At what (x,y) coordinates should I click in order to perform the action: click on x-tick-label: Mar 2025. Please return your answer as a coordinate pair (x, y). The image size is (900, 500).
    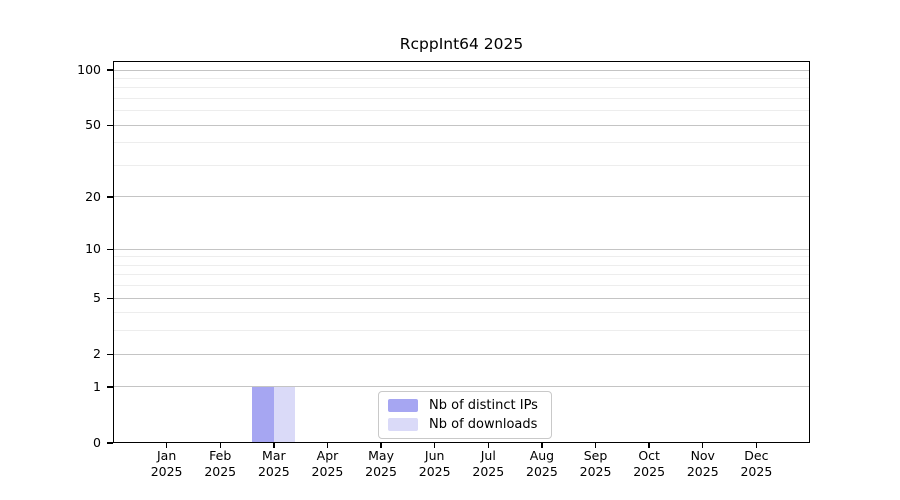
    Looking at the image, I should click on (274, 464).